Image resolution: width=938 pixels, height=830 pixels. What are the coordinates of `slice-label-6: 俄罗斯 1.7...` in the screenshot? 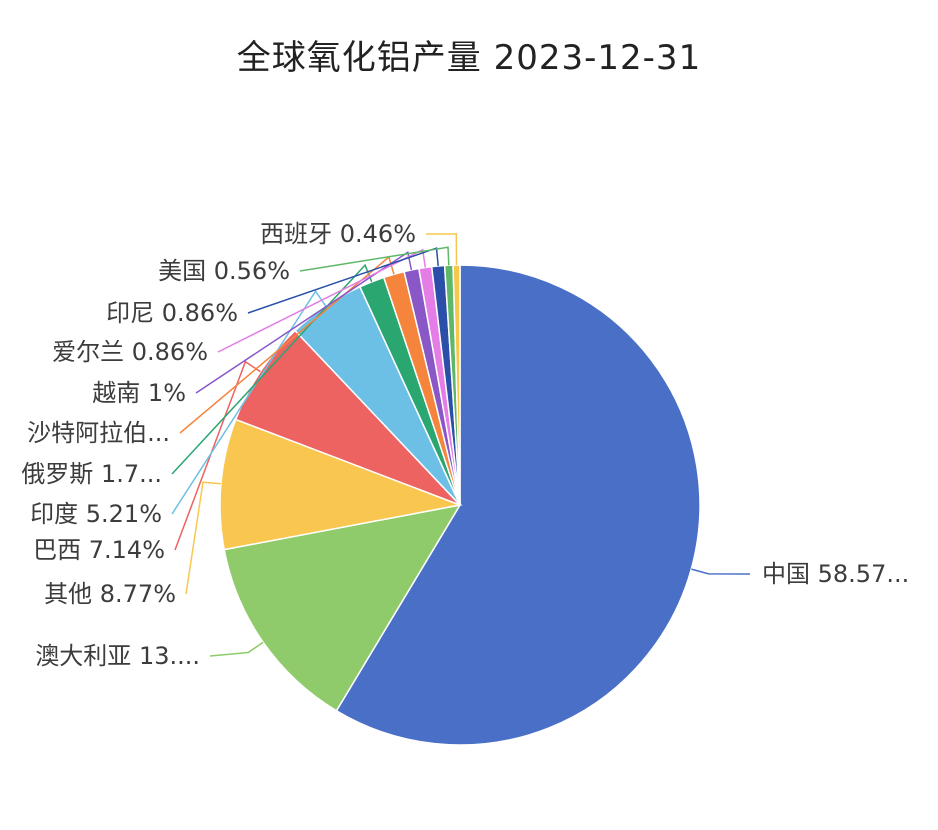 It's located at (91, 474).